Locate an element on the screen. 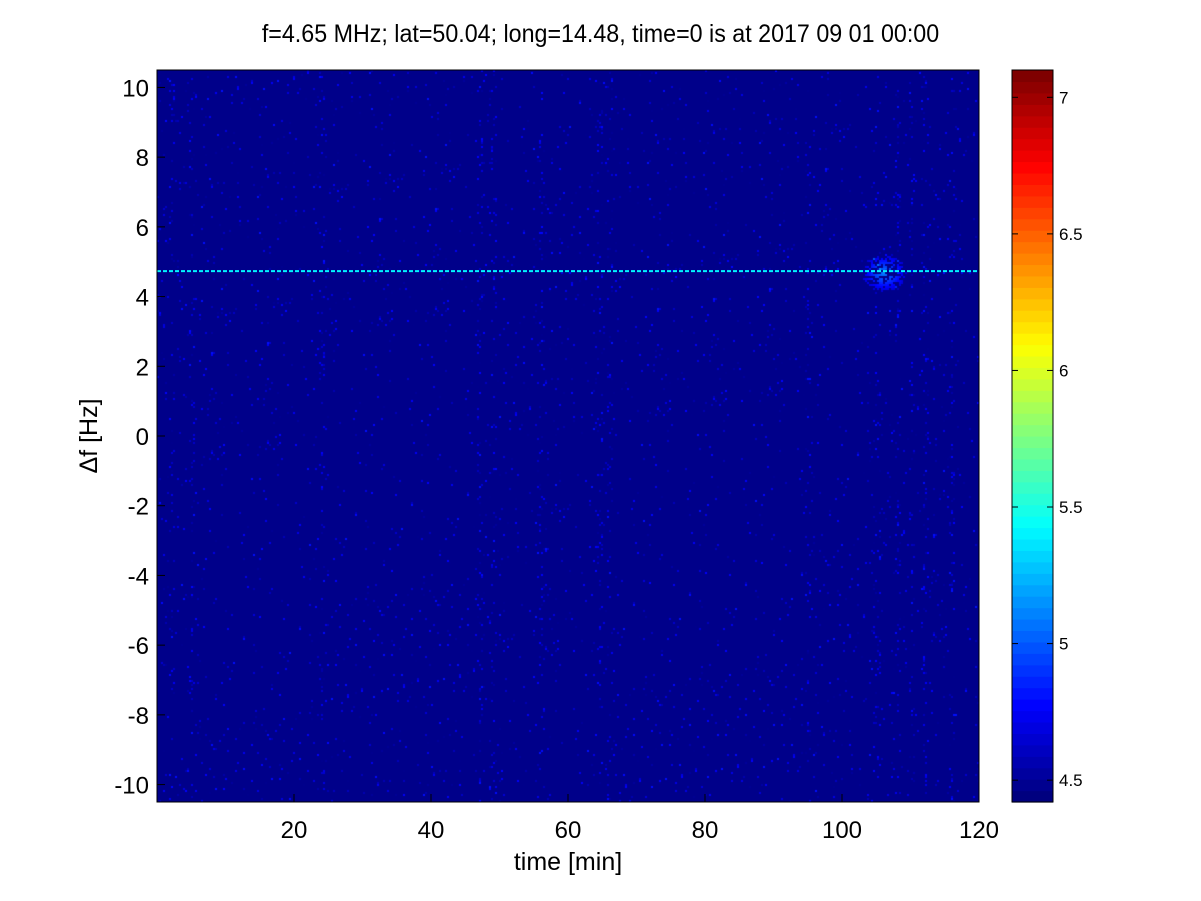 Image resolution: width=1201 pixels, height=901 pixels. y-tick-label: 0 is located at coordinates (142, 437).